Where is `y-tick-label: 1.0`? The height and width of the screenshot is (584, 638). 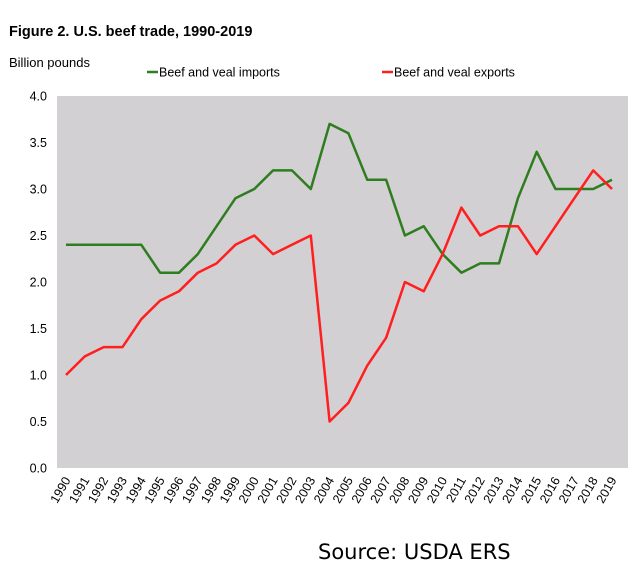
y-tick-label: 1.0 is located at coordinates (38, 376).